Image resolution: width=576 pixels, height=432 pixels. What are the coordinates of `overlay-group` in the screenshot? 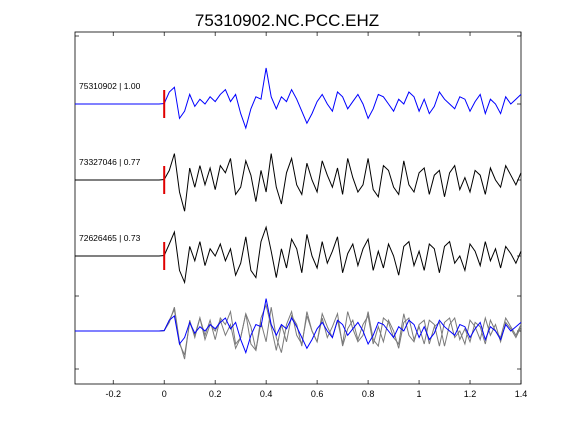 It's located at (298, 329).